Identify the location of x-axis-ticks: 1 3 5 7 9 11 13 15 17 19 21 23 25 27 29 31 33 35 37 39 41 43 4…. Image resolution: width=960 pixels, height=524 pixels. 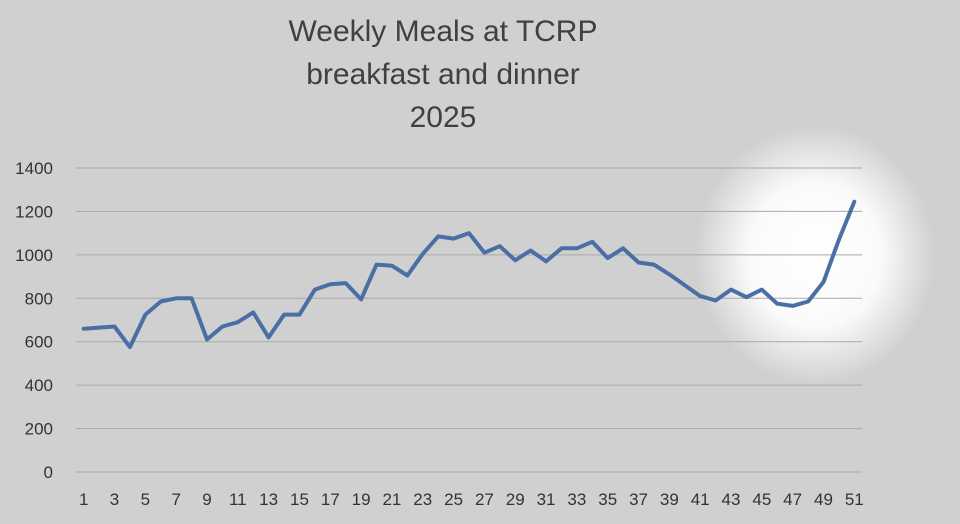
(471, 499).